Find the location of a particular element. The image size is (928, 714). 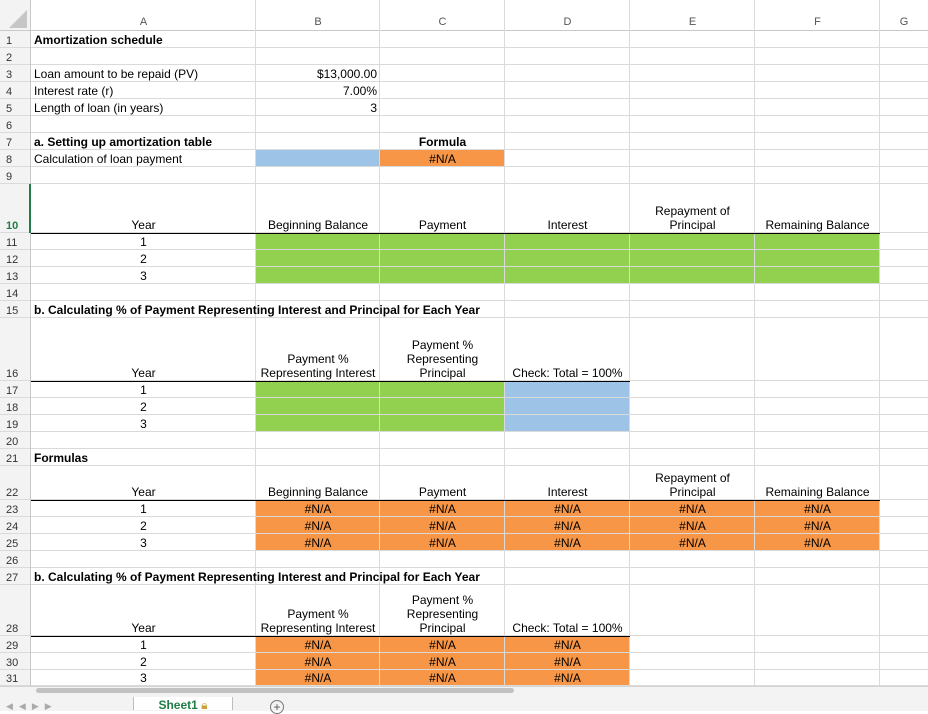

row-header-8: 8 is located at coordinates (9, 160).